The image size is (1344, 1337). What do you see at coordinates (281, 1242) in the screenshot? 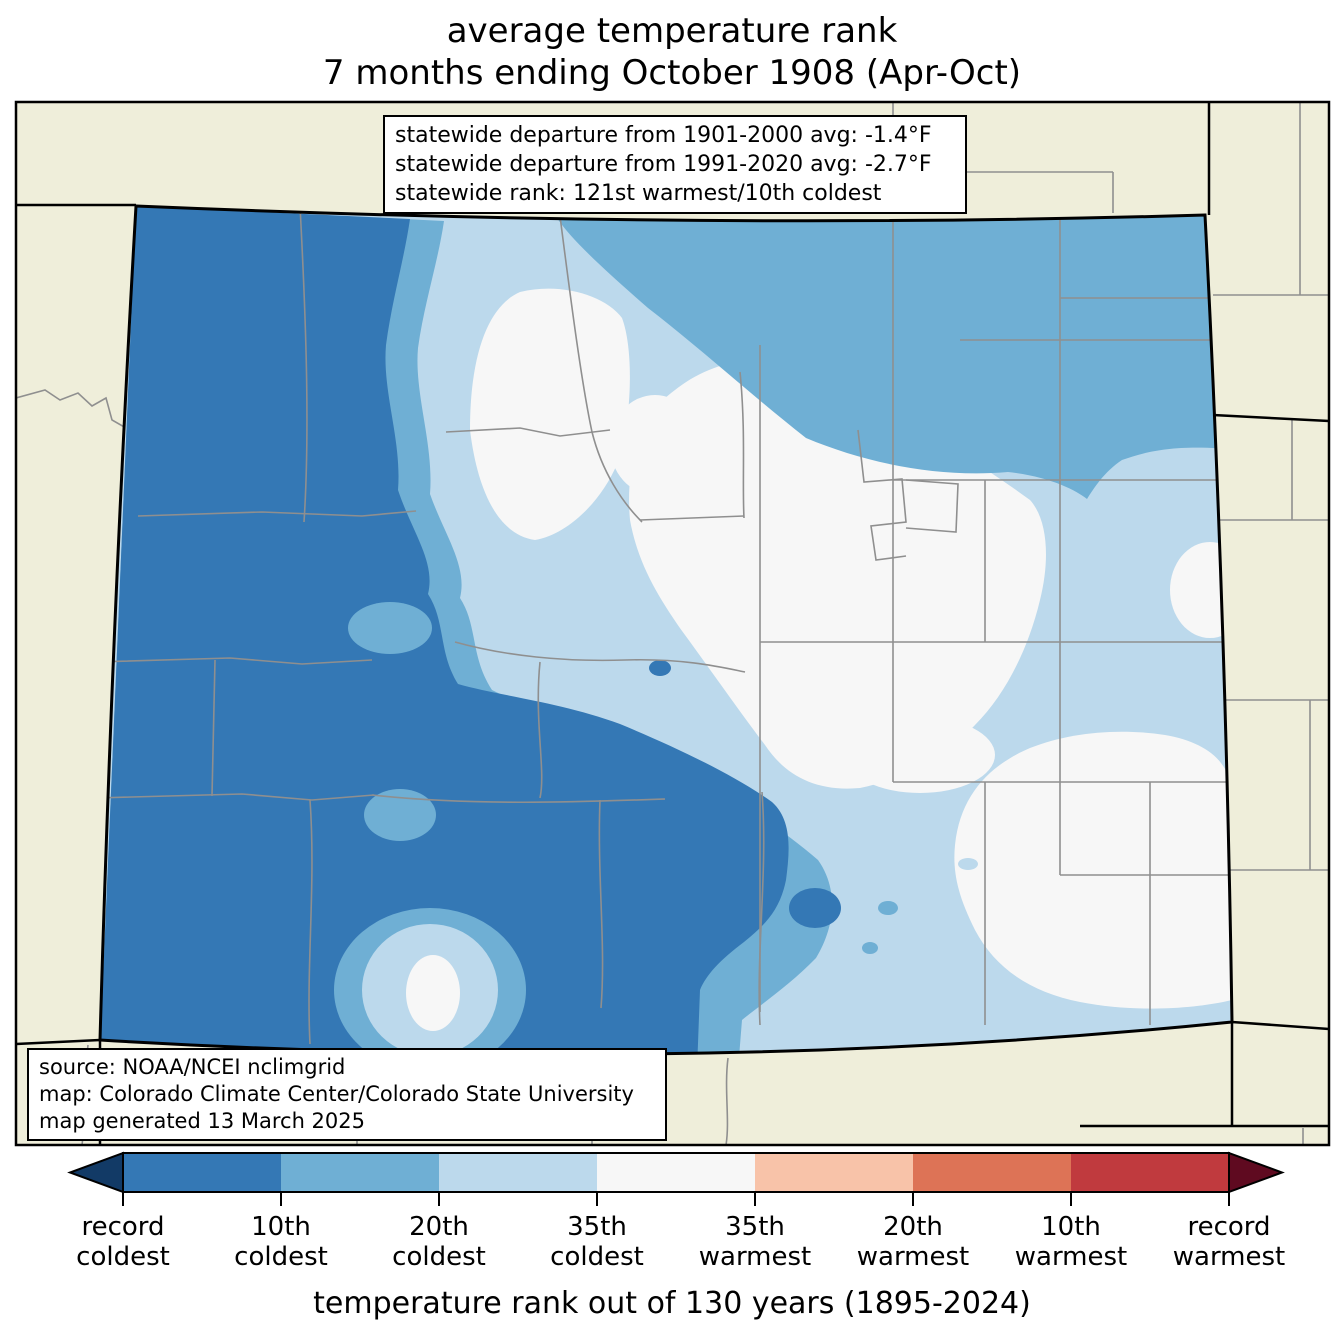
I see `cb-label-10th-coldest: 10th coldest` at bounding box center [281, 1242].